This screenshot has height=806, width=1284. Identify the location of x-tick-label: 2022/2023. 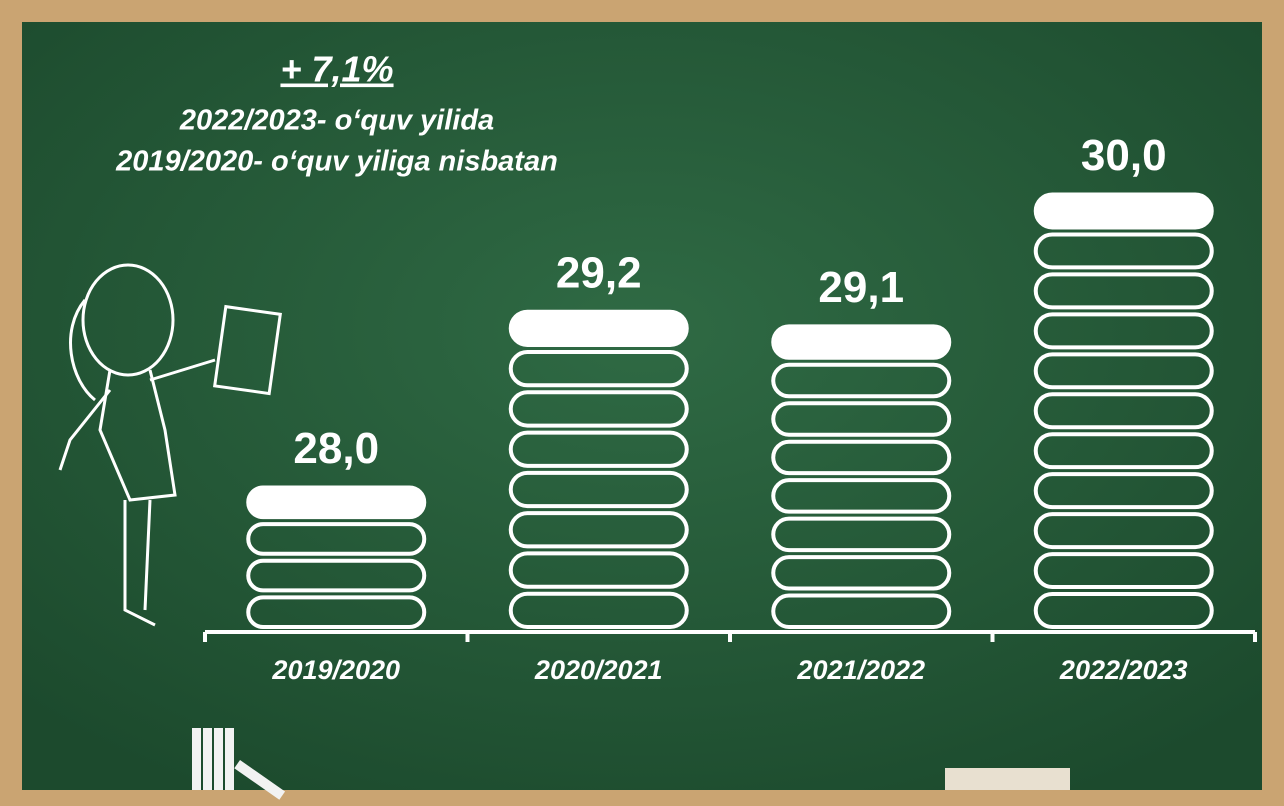
(1123, 670).